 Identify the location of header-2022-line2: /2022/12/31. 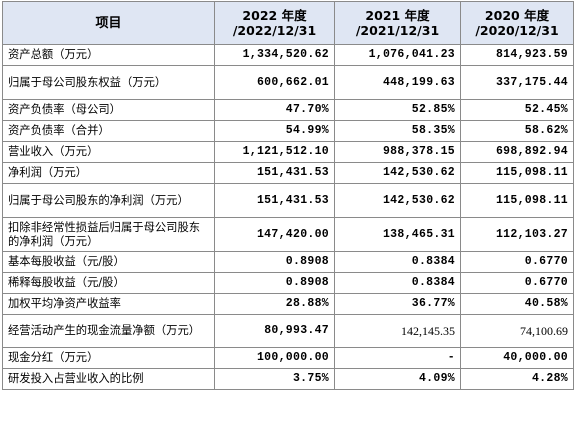
(274, 30).